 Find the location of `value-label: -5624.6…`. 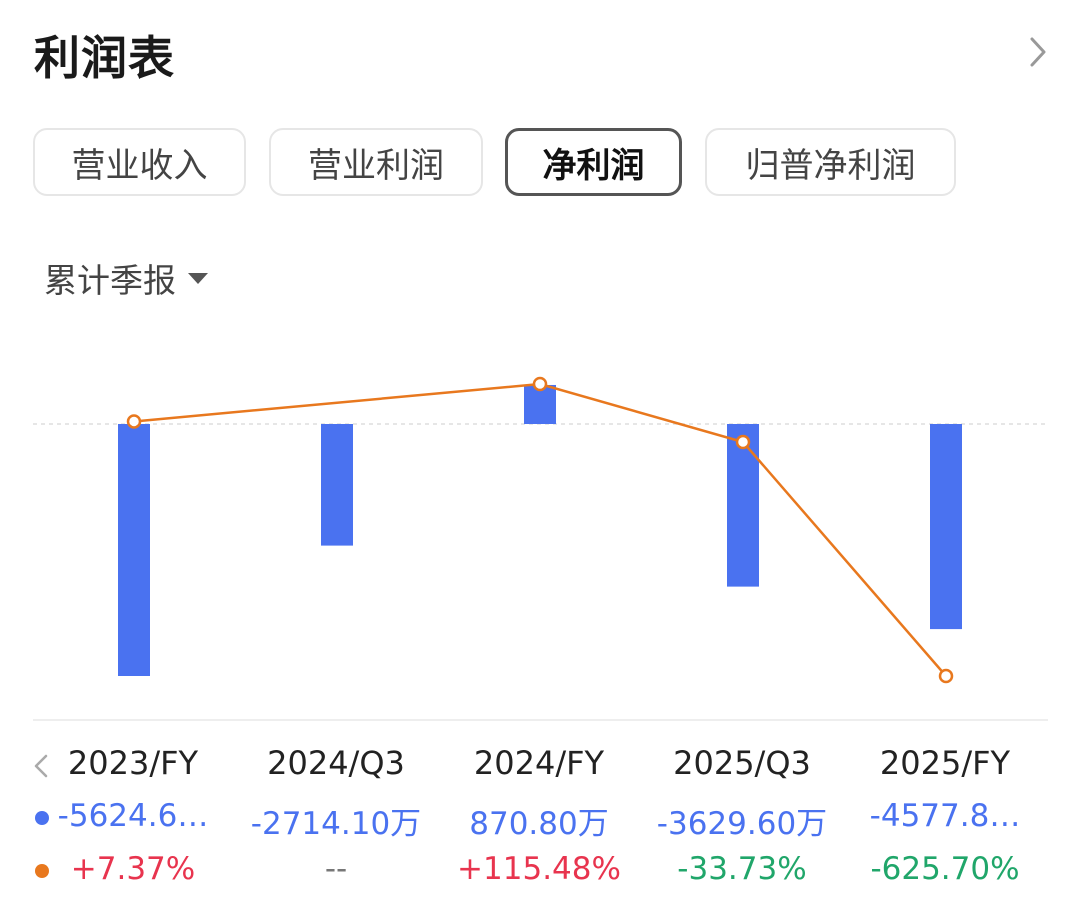

value-label: -5624.6… is located at coordinates (133, 816).